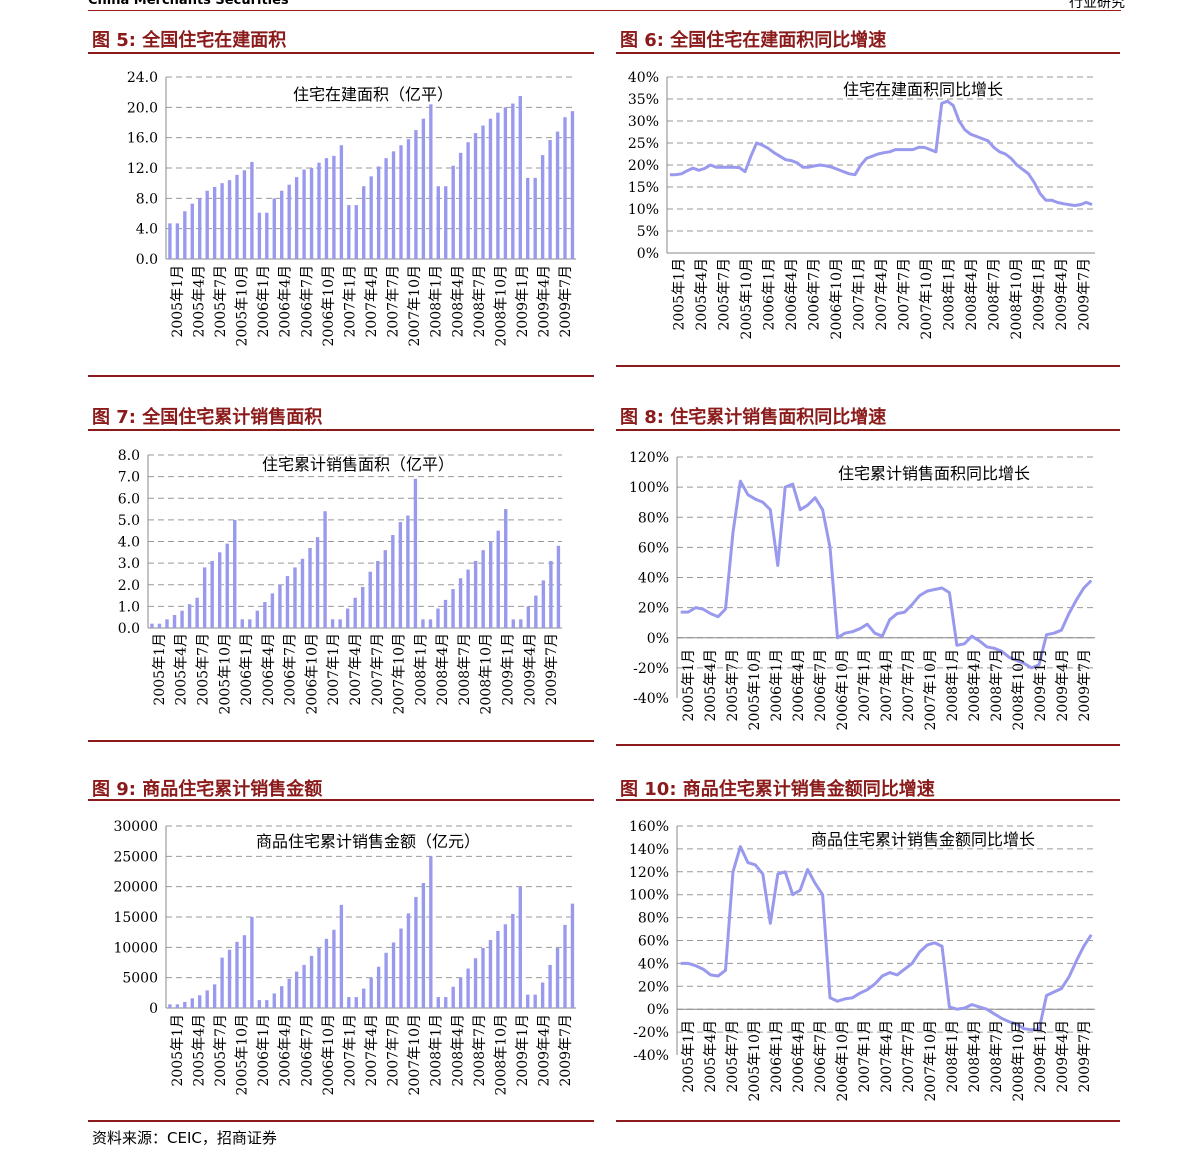  Describe the element at coordinates (649, 458) in the screenshot. I see `fig8-ytick-label: 120%` at that location.